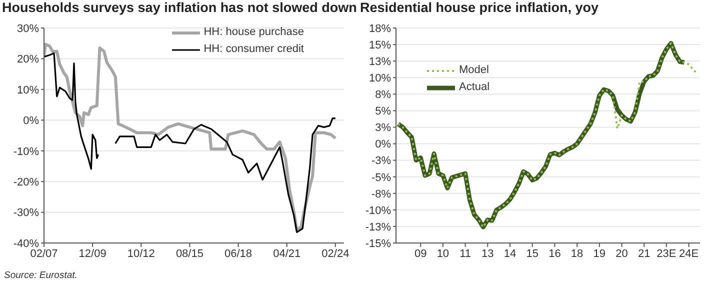 Image resolution: width=713 pixels, height=285 pixels. Describe the element at coordinates (378, 244) in the screenshot. I see `y-tick-label: -15%` at that location.